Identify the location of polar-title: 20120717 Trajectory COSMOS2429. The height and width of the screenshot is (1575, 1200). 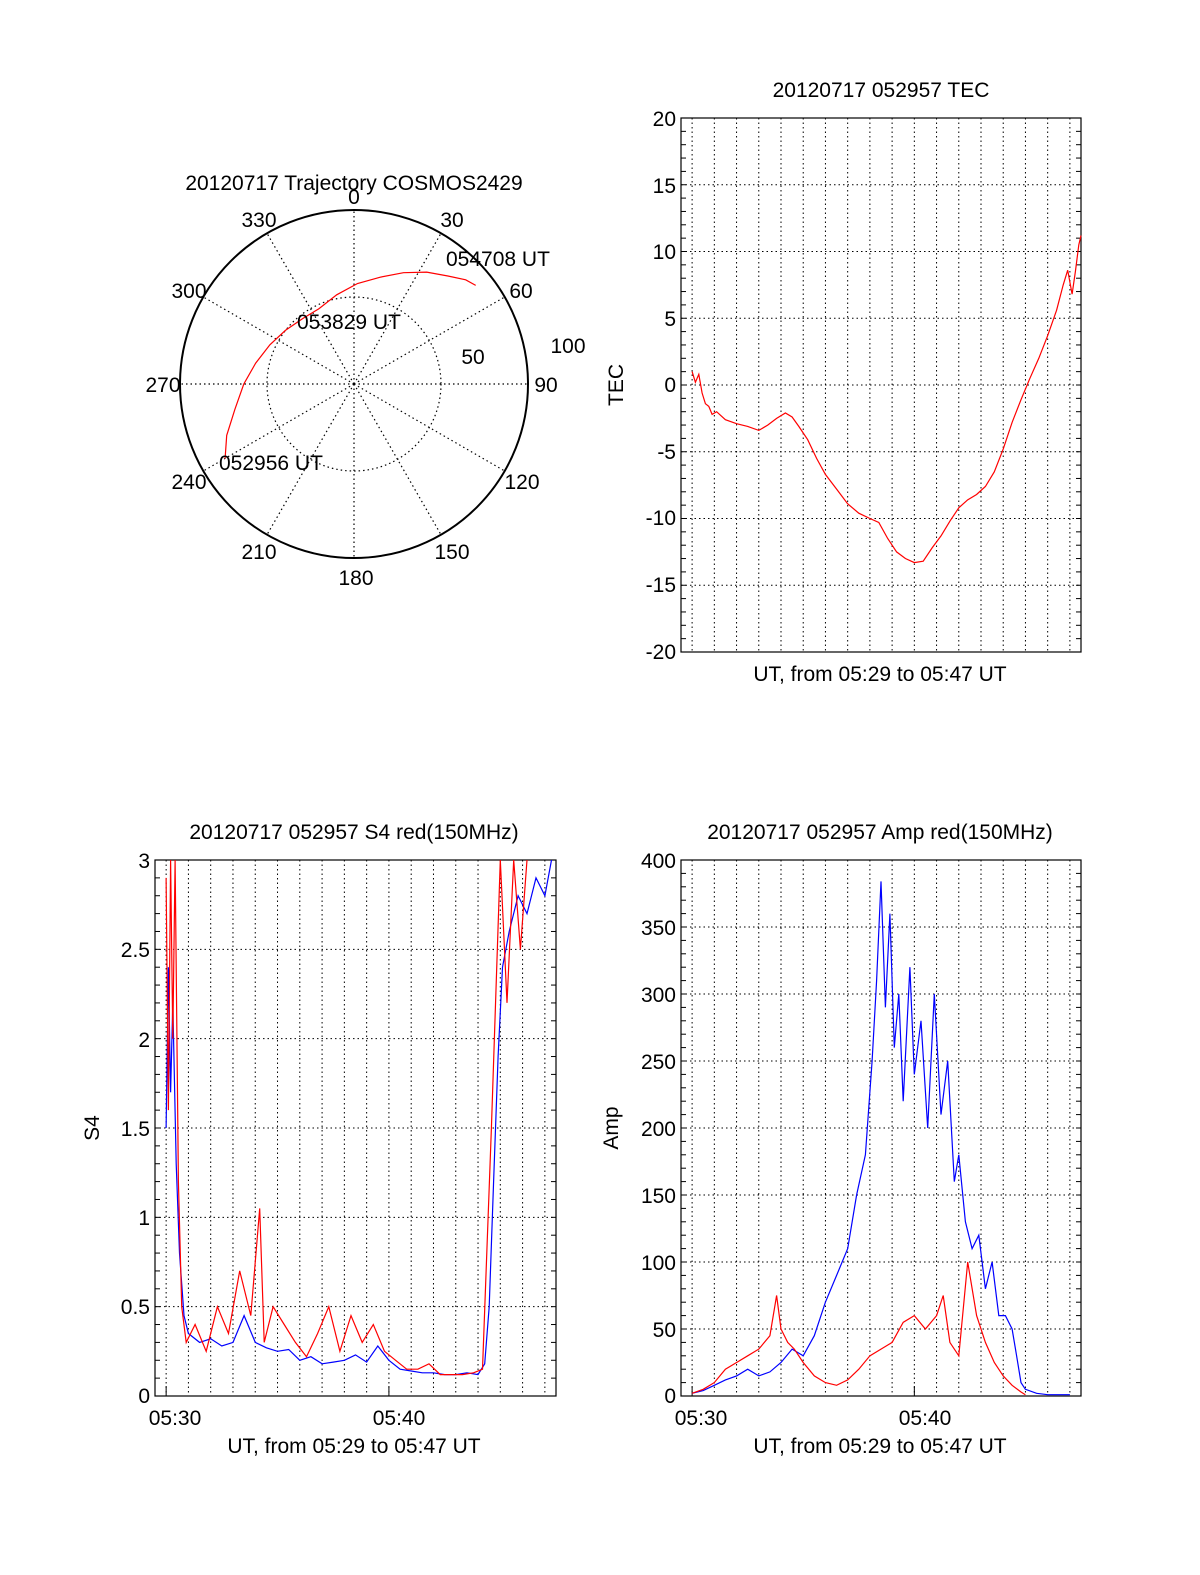
(353, 183).